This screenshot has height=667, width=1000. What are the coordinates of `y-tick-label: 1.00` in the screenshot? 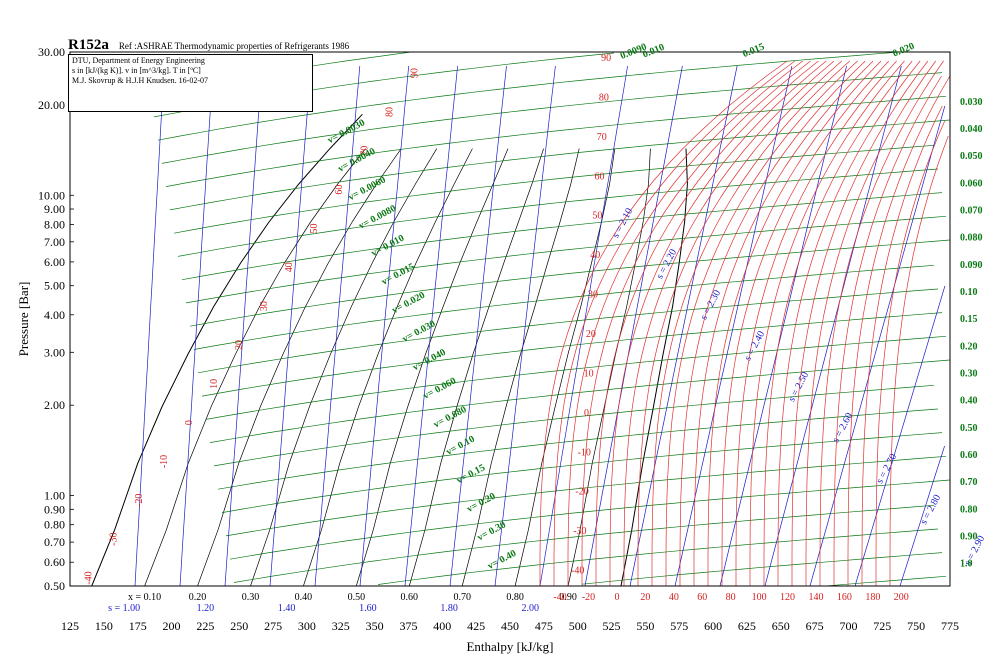 It's located at (54, 496).